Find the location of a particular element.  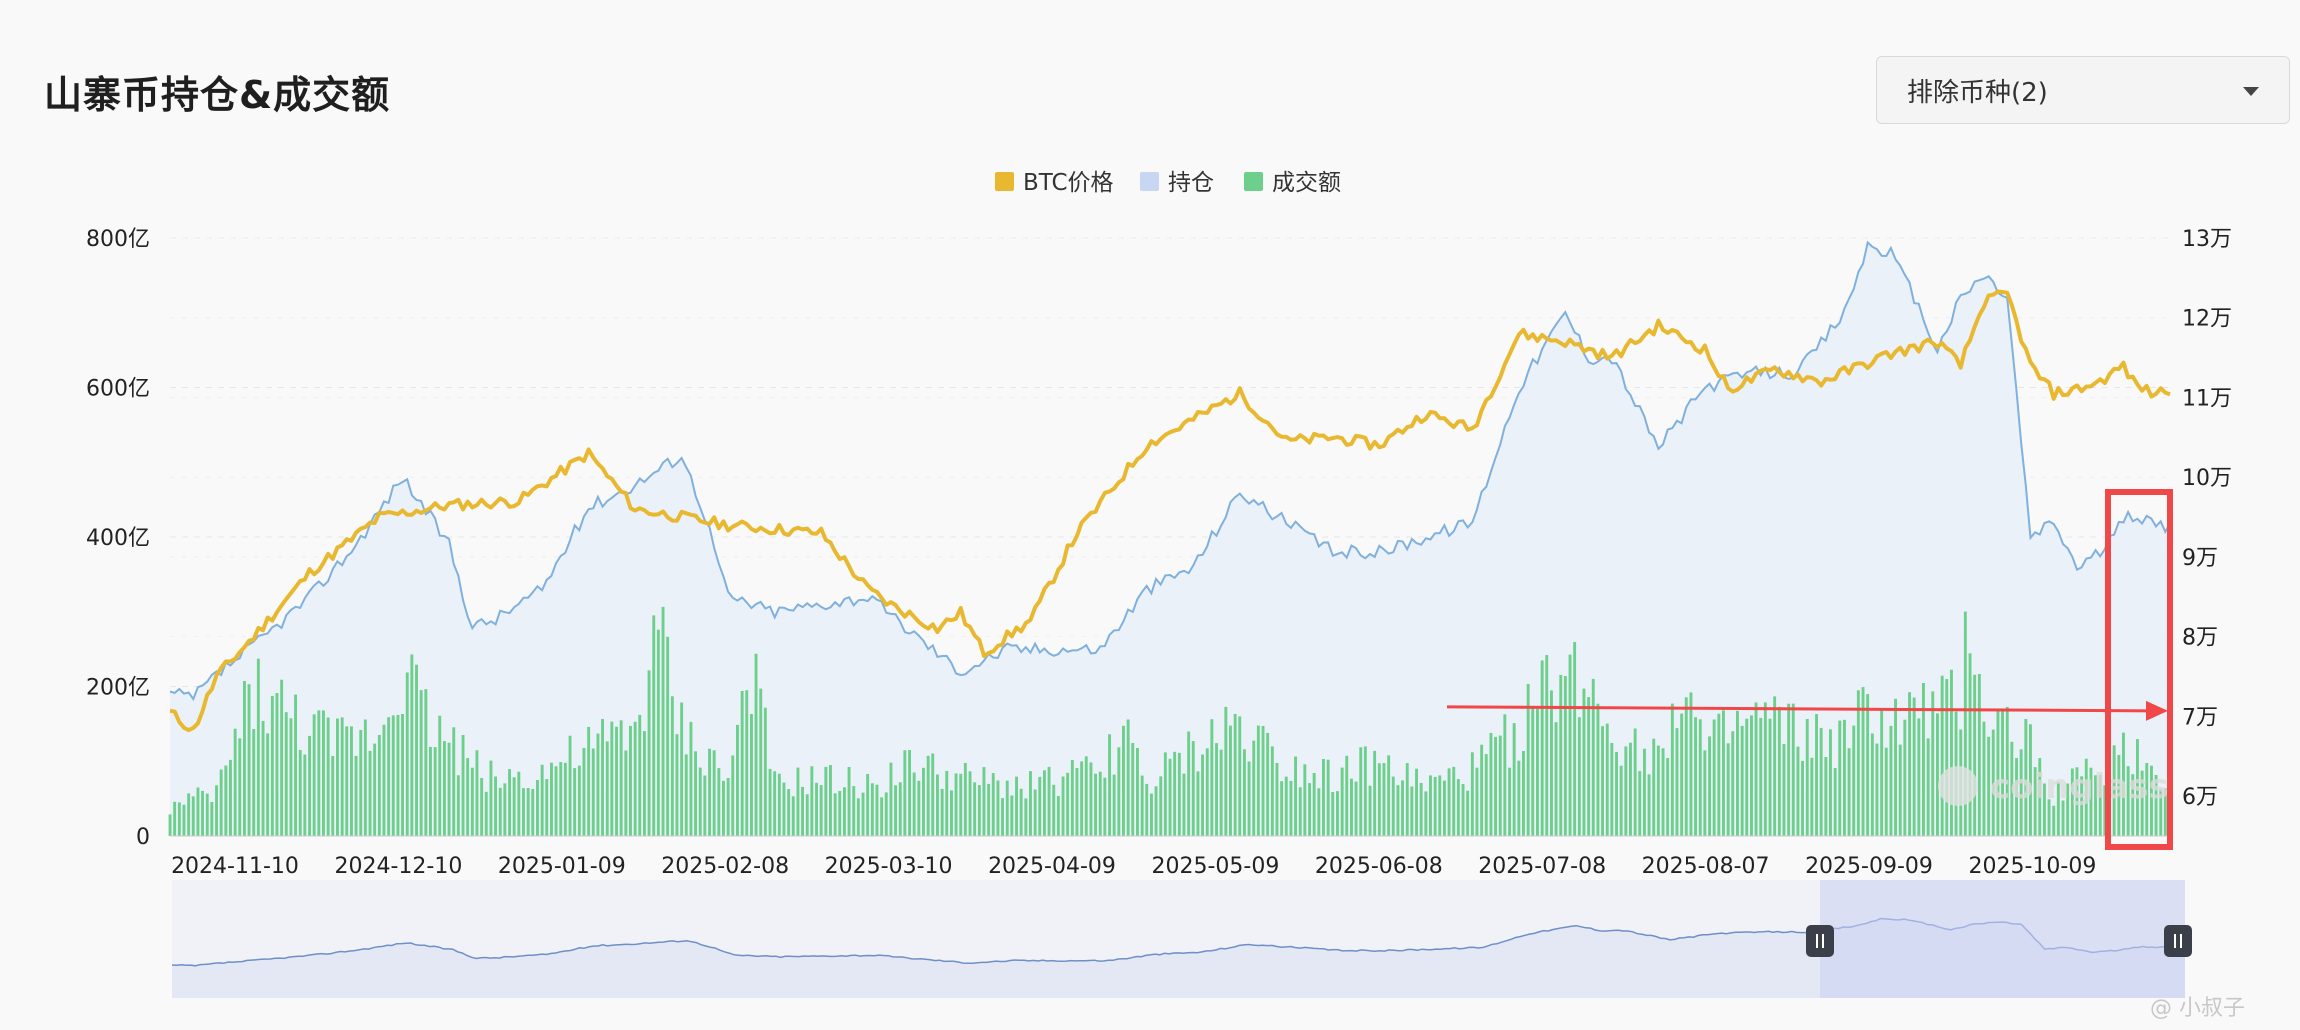

y-right-tick-label: 6万 is located at coordinates (2200, 797).